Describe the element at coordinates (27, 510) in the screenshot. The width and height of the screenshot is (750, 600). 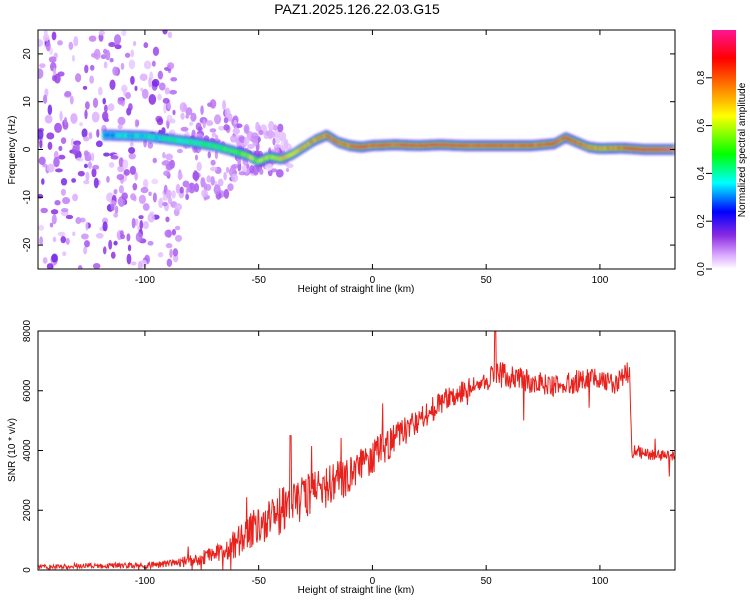
I see `y-tick-label: 2000` at that location.